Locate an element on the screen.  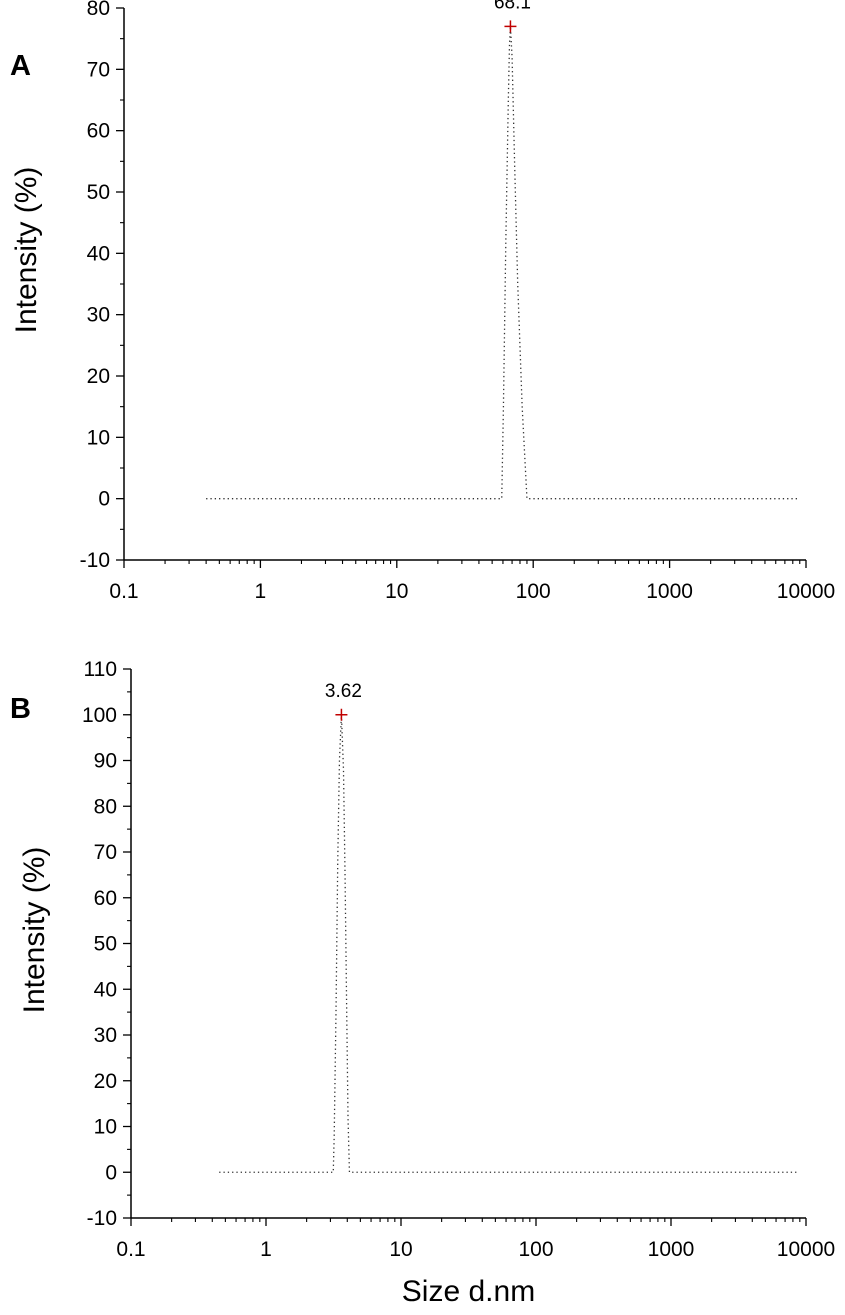
y-tick-label: 110 is located at coordinates (100, 669).